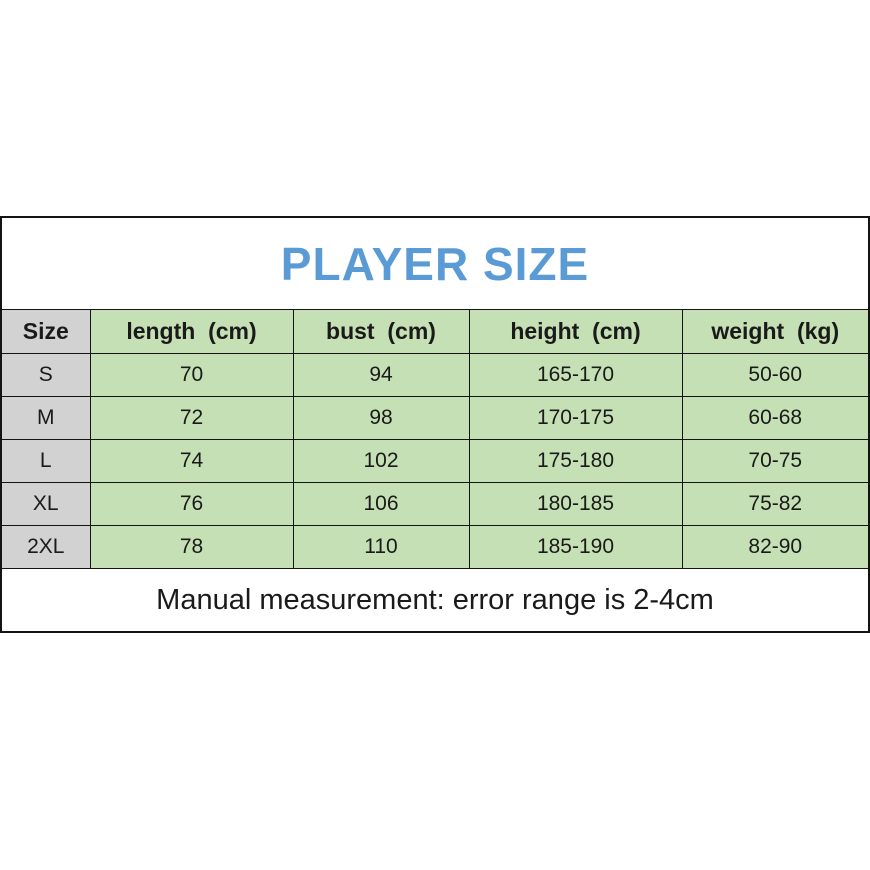 Image resolution: width=870 pixels, height=870 pixels. I want to click on size-label: L, so click(45, 461).